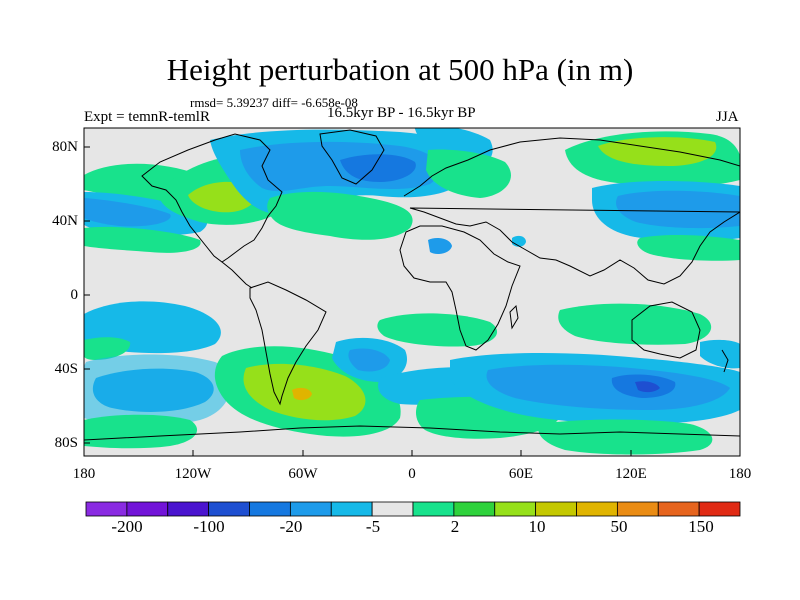 Image resolution: width=800 pixels, height=600 pixels. I want to click on coastline-eurasia, so click(571, 211).